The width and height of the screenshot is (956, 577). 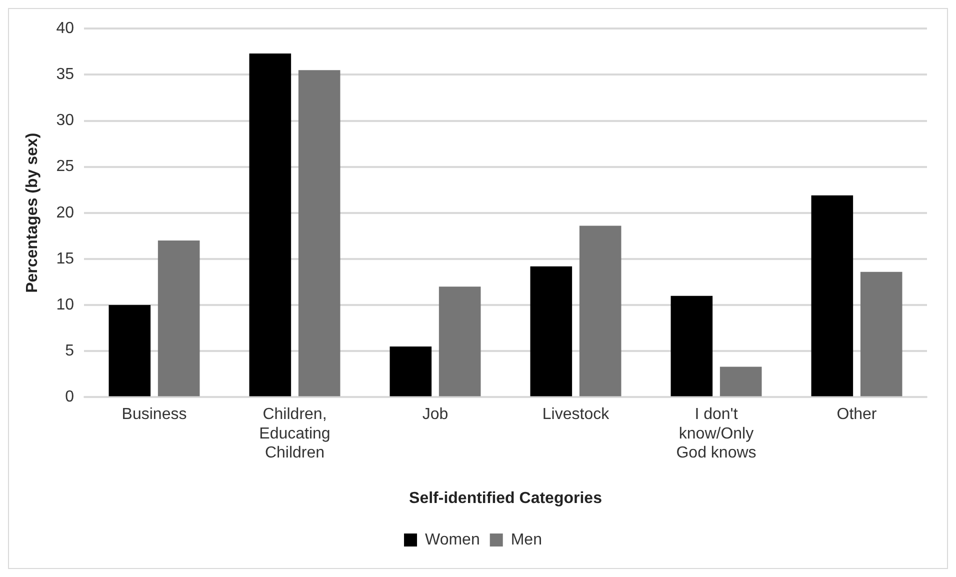 I want to click on y-tick-label: 40, so click(x=65, y=29).